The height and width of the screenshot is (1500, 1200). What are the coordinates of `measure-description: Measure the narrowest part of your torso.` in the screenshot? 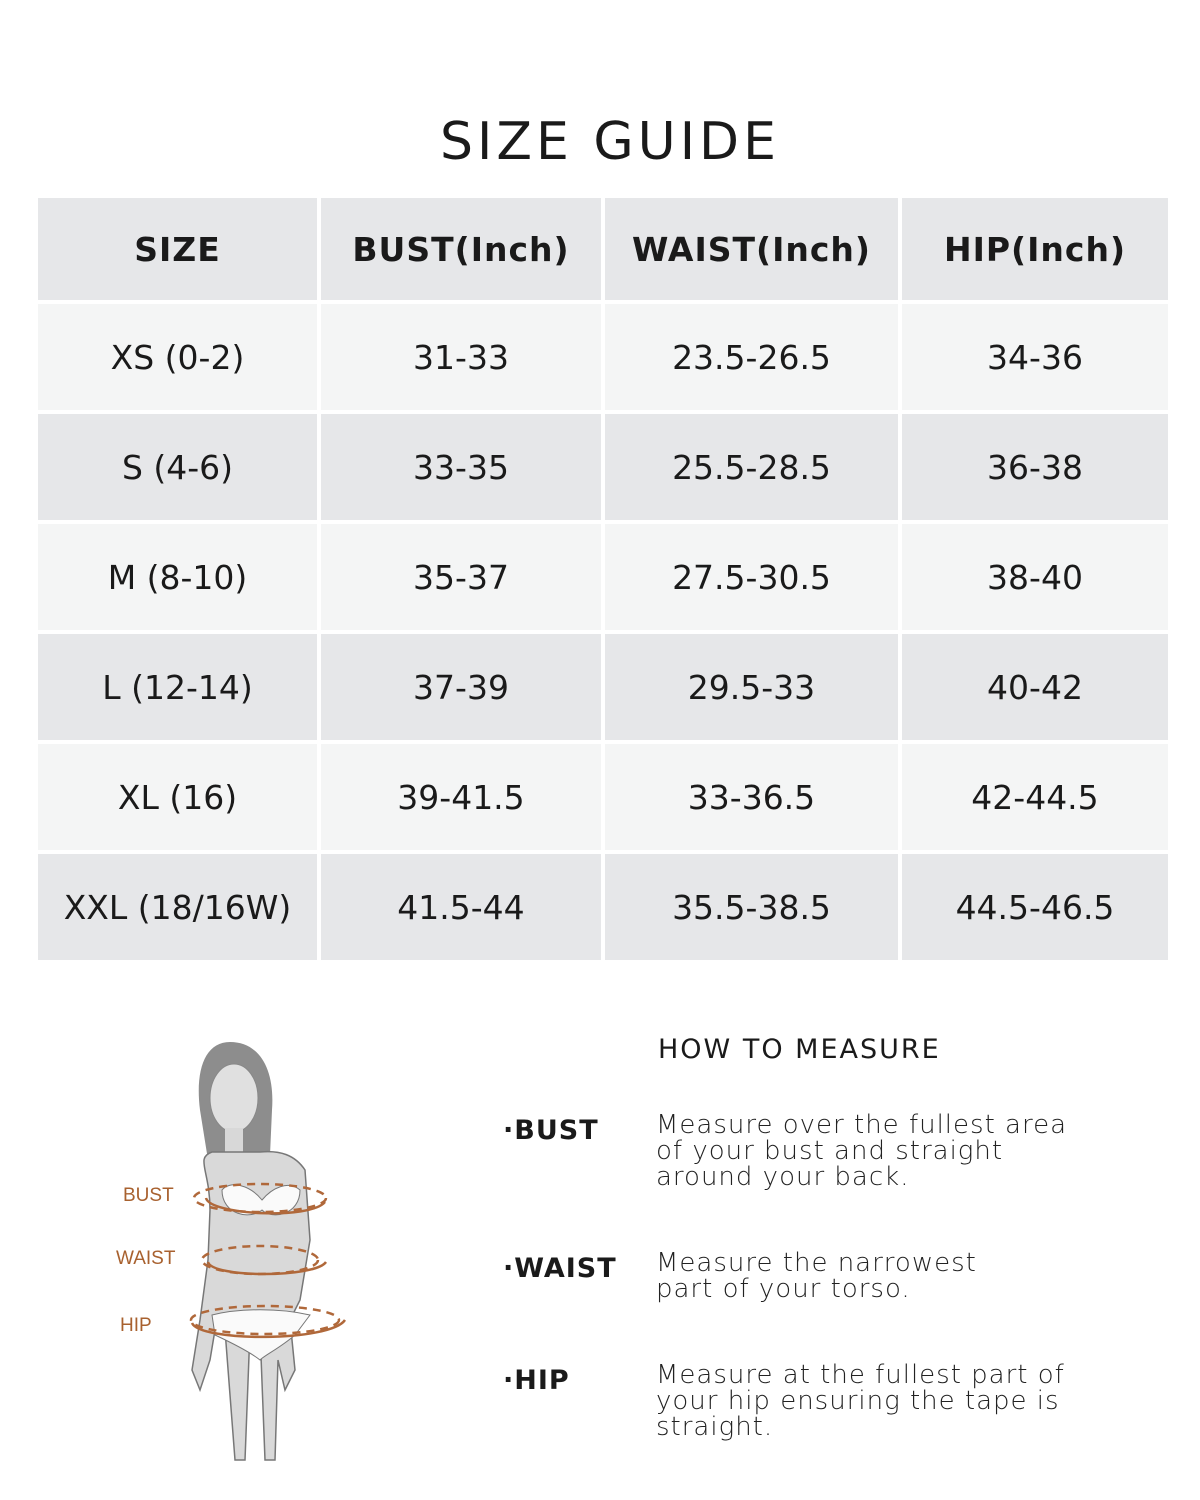 It's located at (816, 1276).